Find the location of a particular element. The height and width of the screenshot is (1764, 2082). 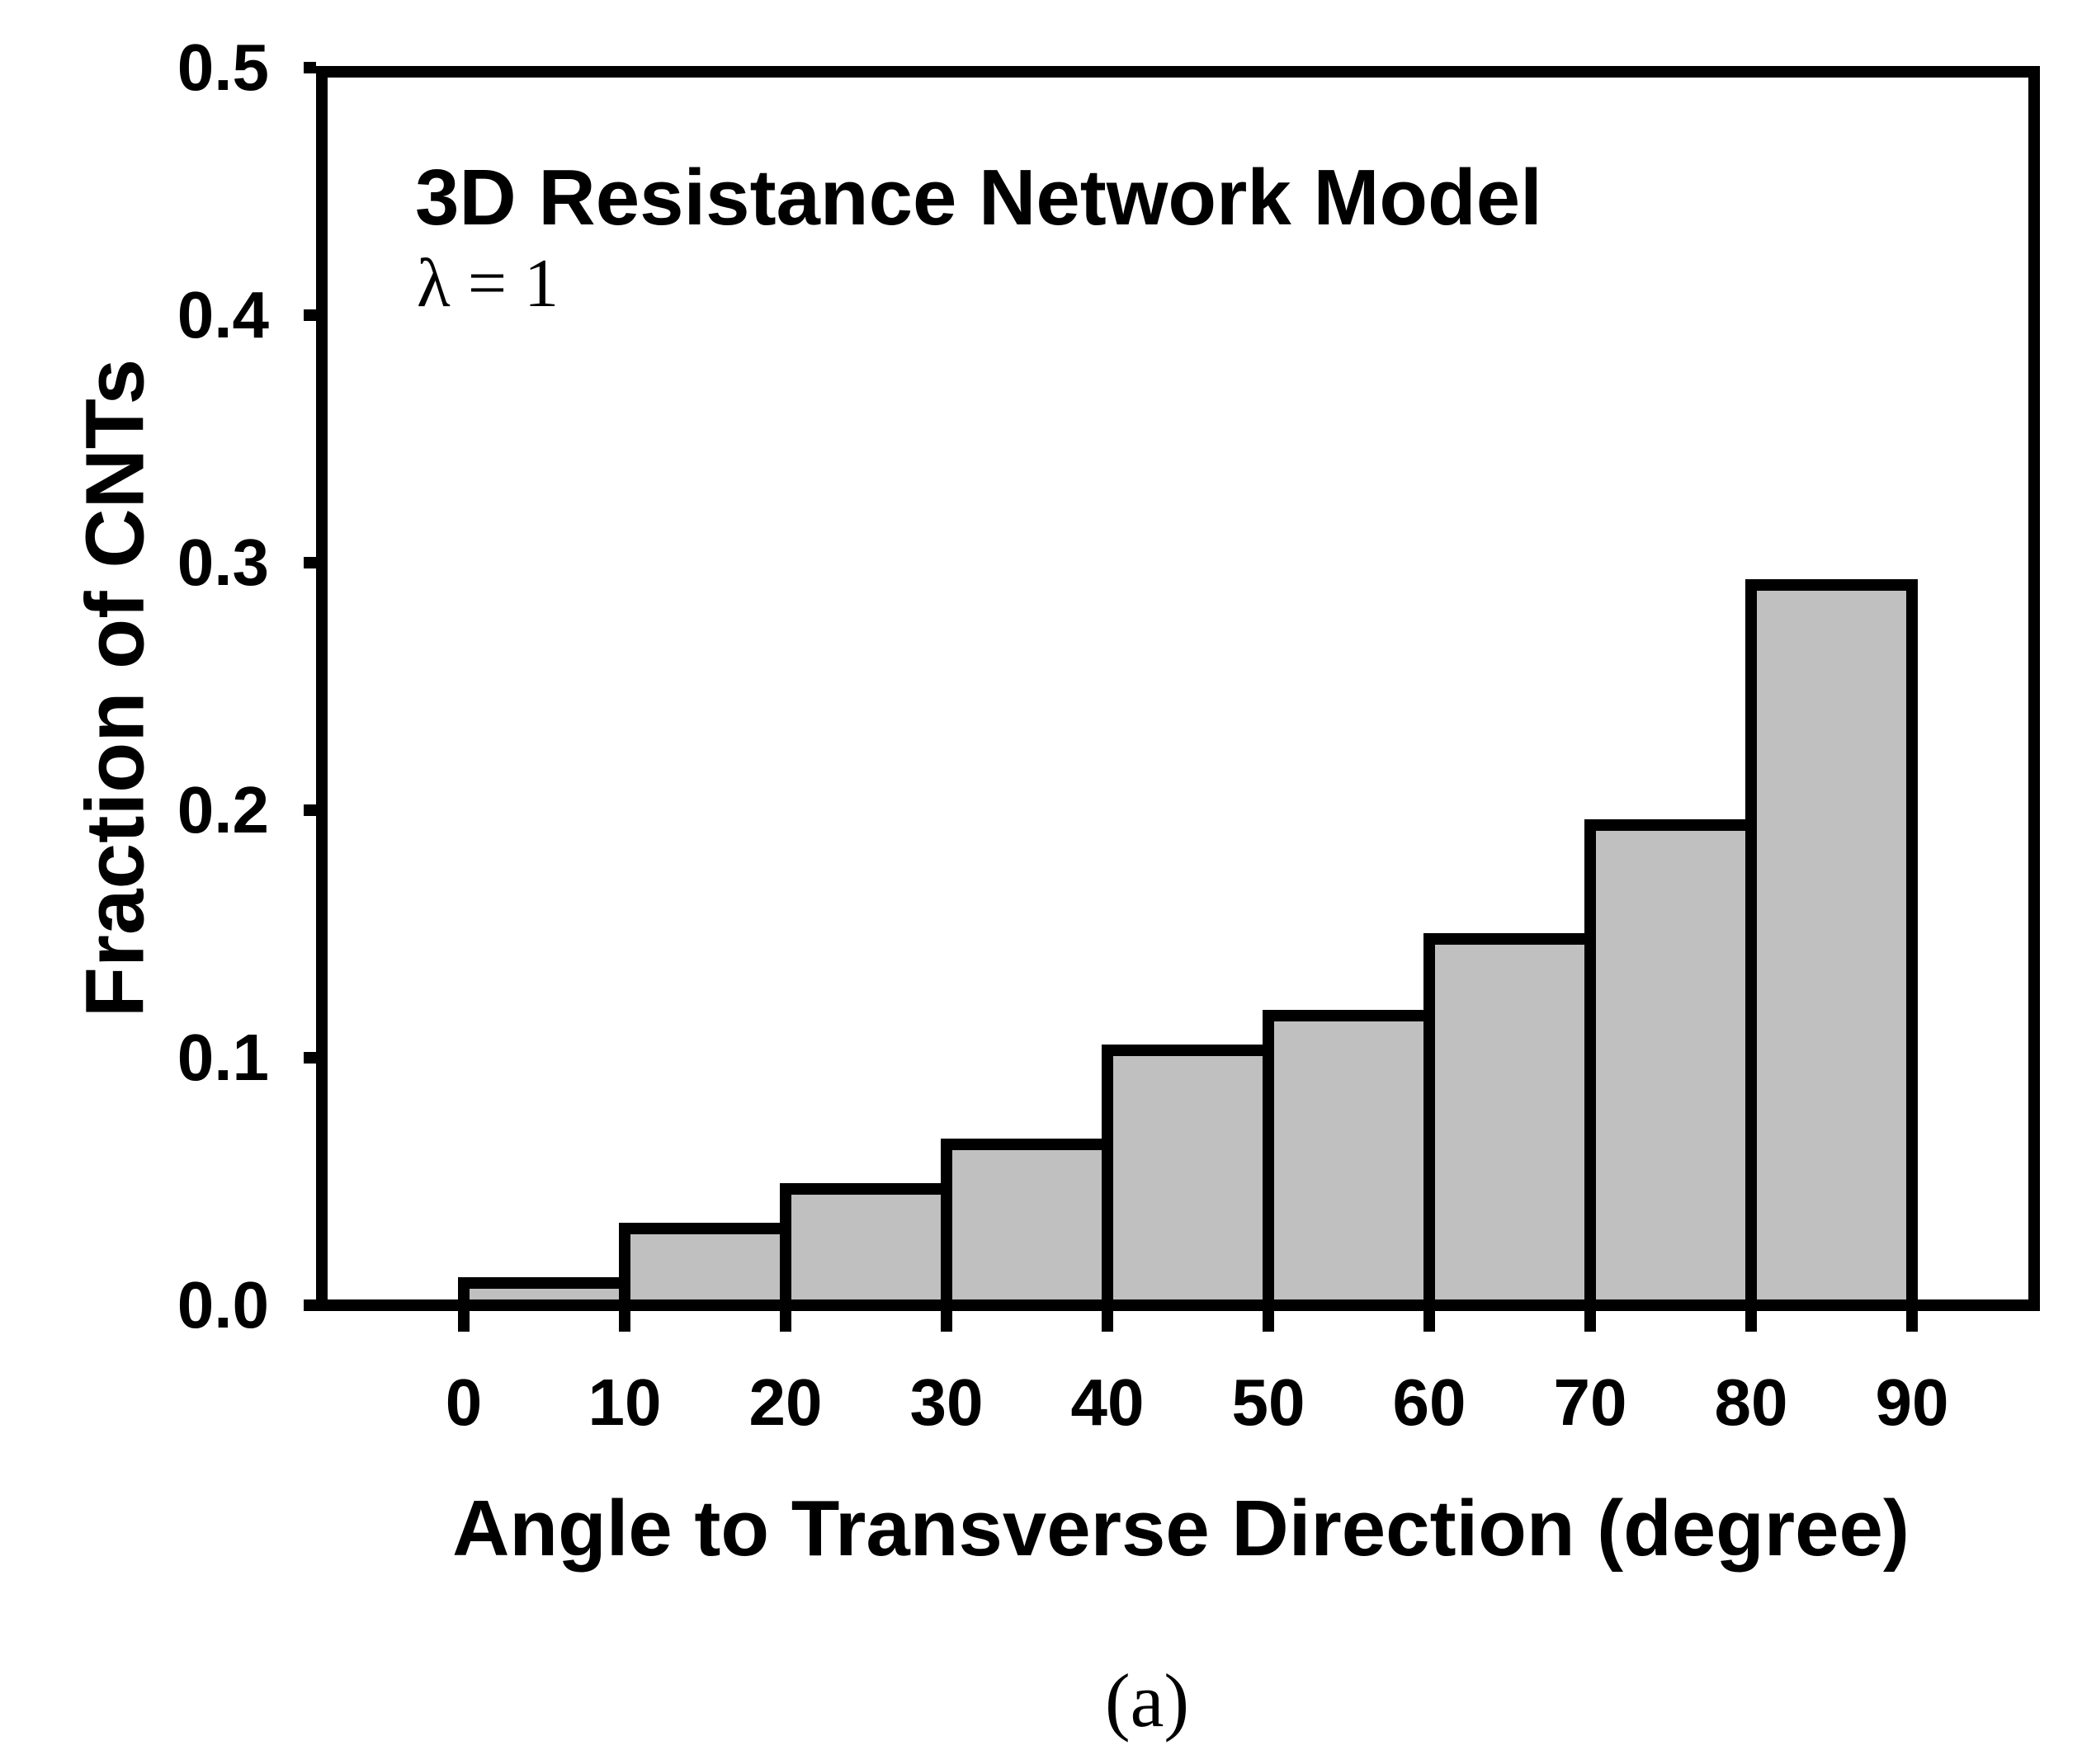

y-tick-label: 0.1 is located at coordinates (223, 1057).